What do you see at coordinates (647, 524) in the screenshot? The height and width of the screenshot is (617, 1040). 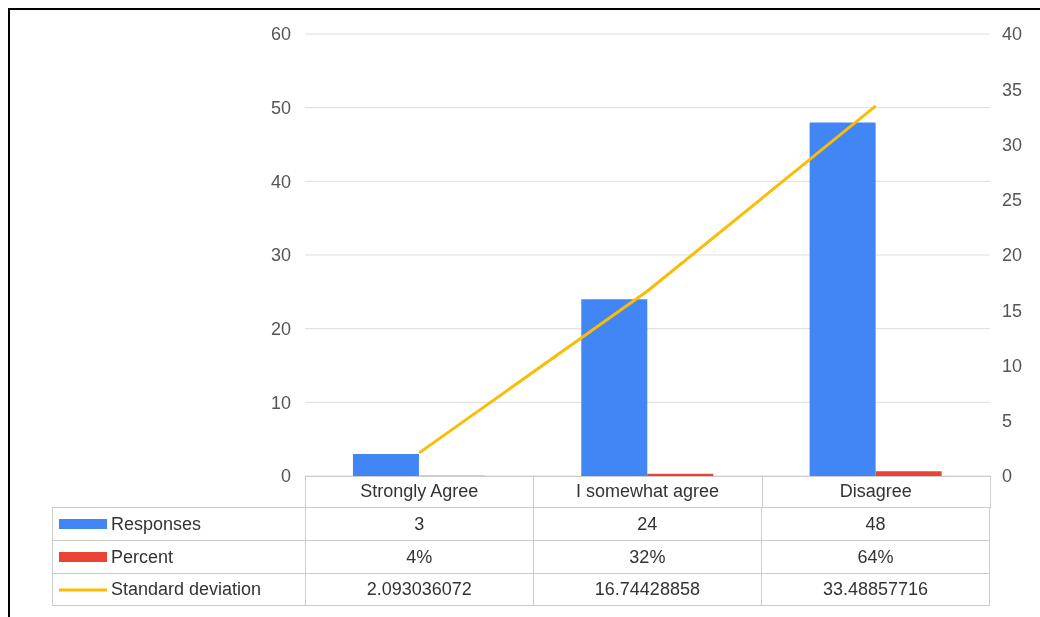 I see `data-label: 24` at bounding box center [647, 524].